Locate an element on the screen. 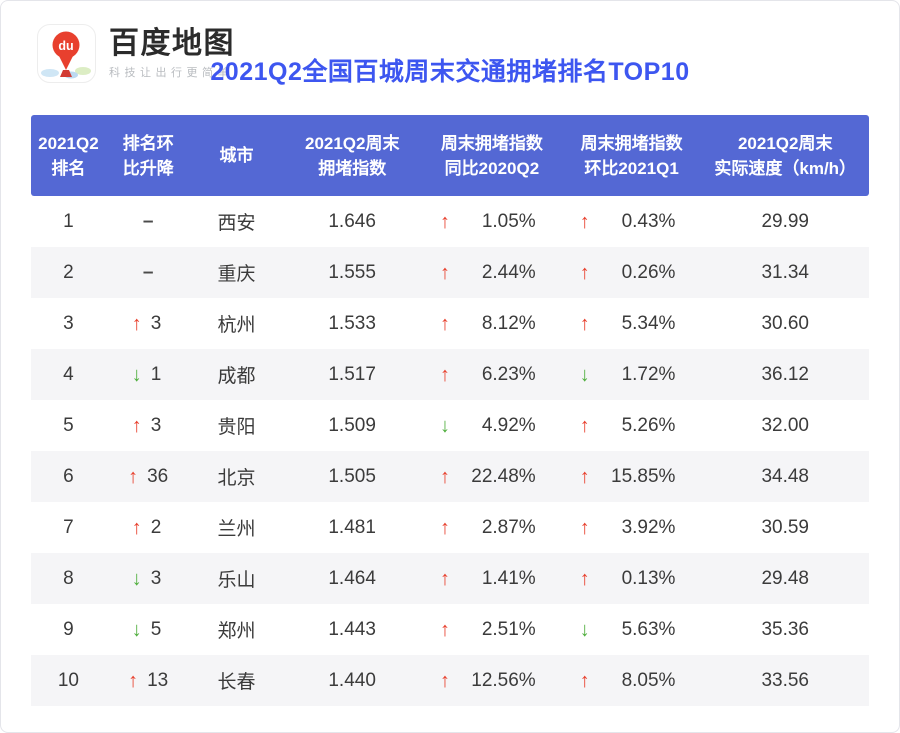  congestion-index-value: 1.464 is located at coordinates (352, 578).